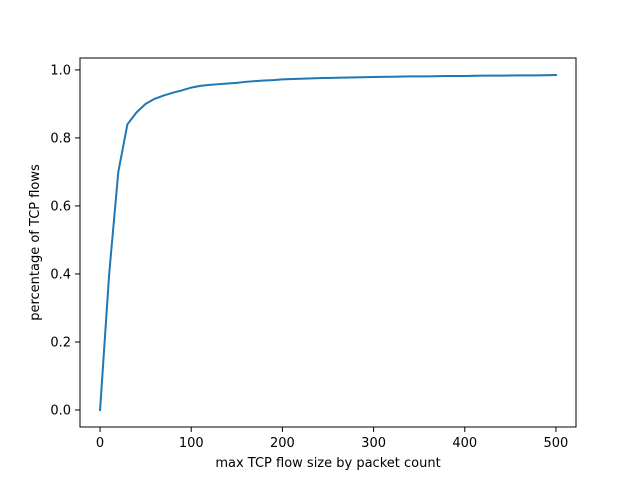 This screenshot has width=640, height=480. Describe the element at coordinates (464, 443) in the screenshot. I see `x-tick-label: 400` at that location.